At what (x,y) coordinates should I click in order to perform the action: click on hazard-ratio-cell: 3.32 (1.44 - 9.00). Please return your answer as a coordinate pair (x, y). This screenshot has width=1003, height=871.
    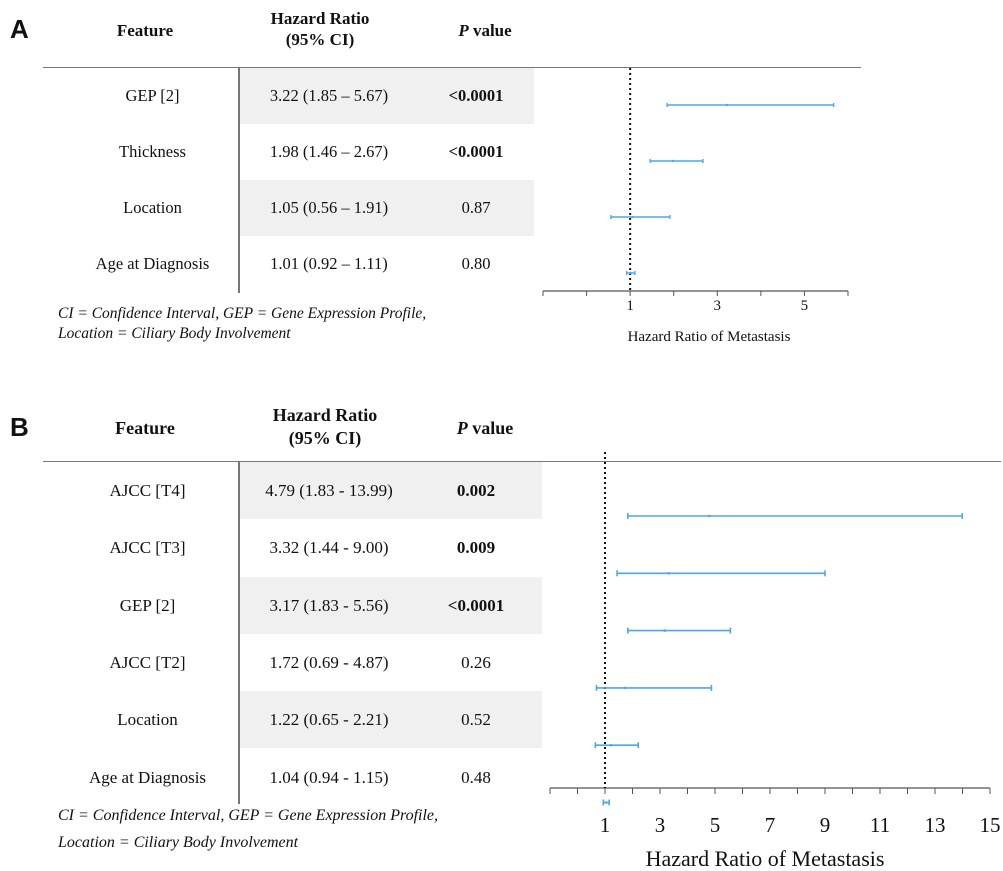
    Looking at the image, I should click on (329, 548).